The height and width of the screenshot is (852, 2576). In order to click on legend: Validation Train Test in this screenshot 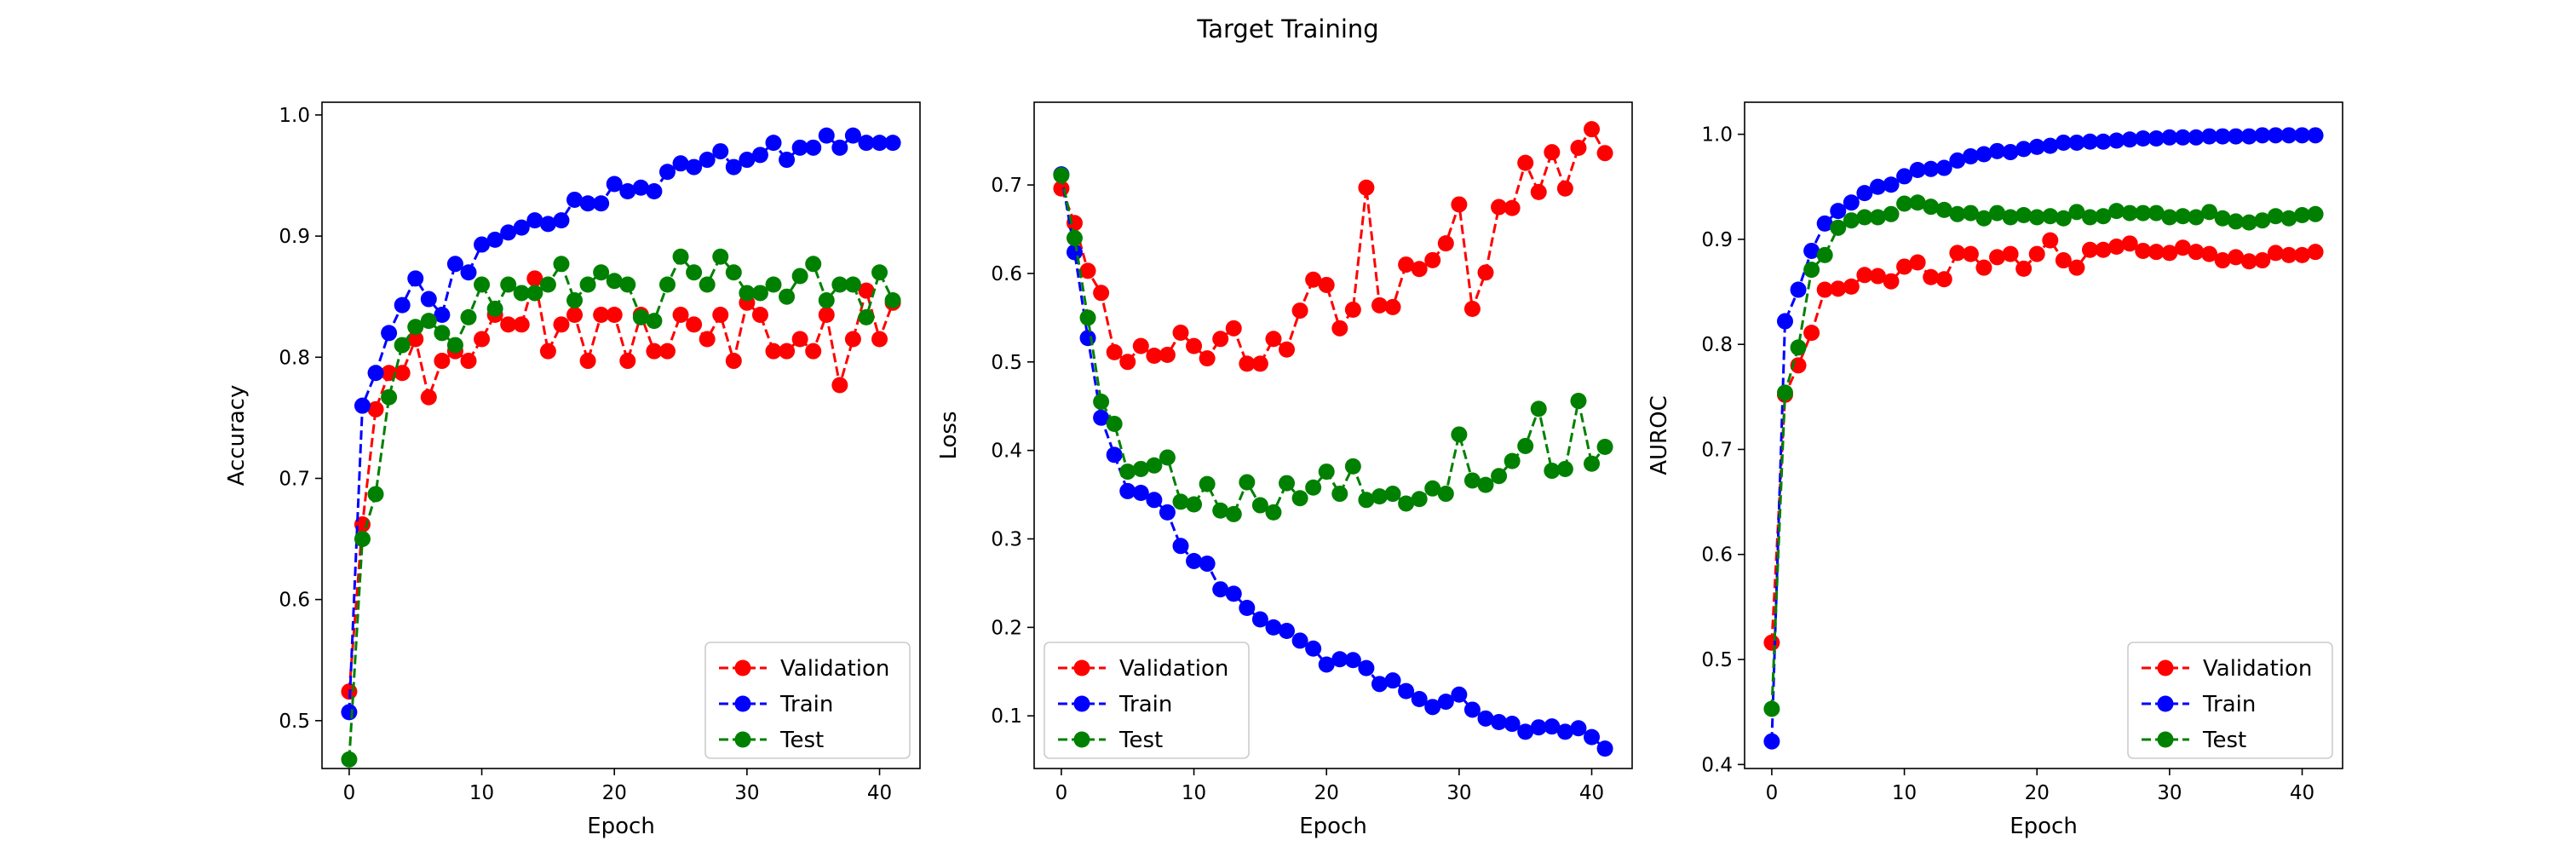, I will do `click(2230, 700)`.